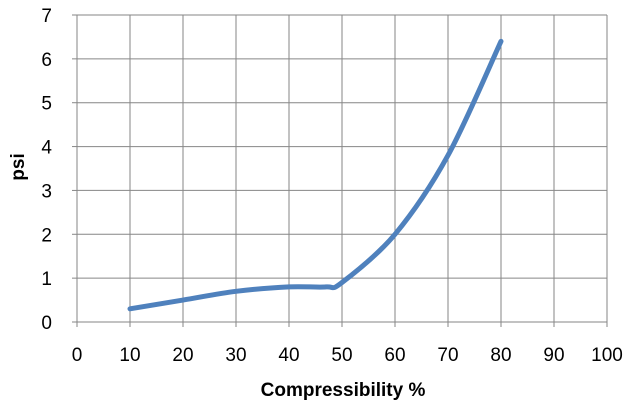  Describe the element at coordinates (129, 355) in the screenshot. I see `x-tick-label: 10` at that location.